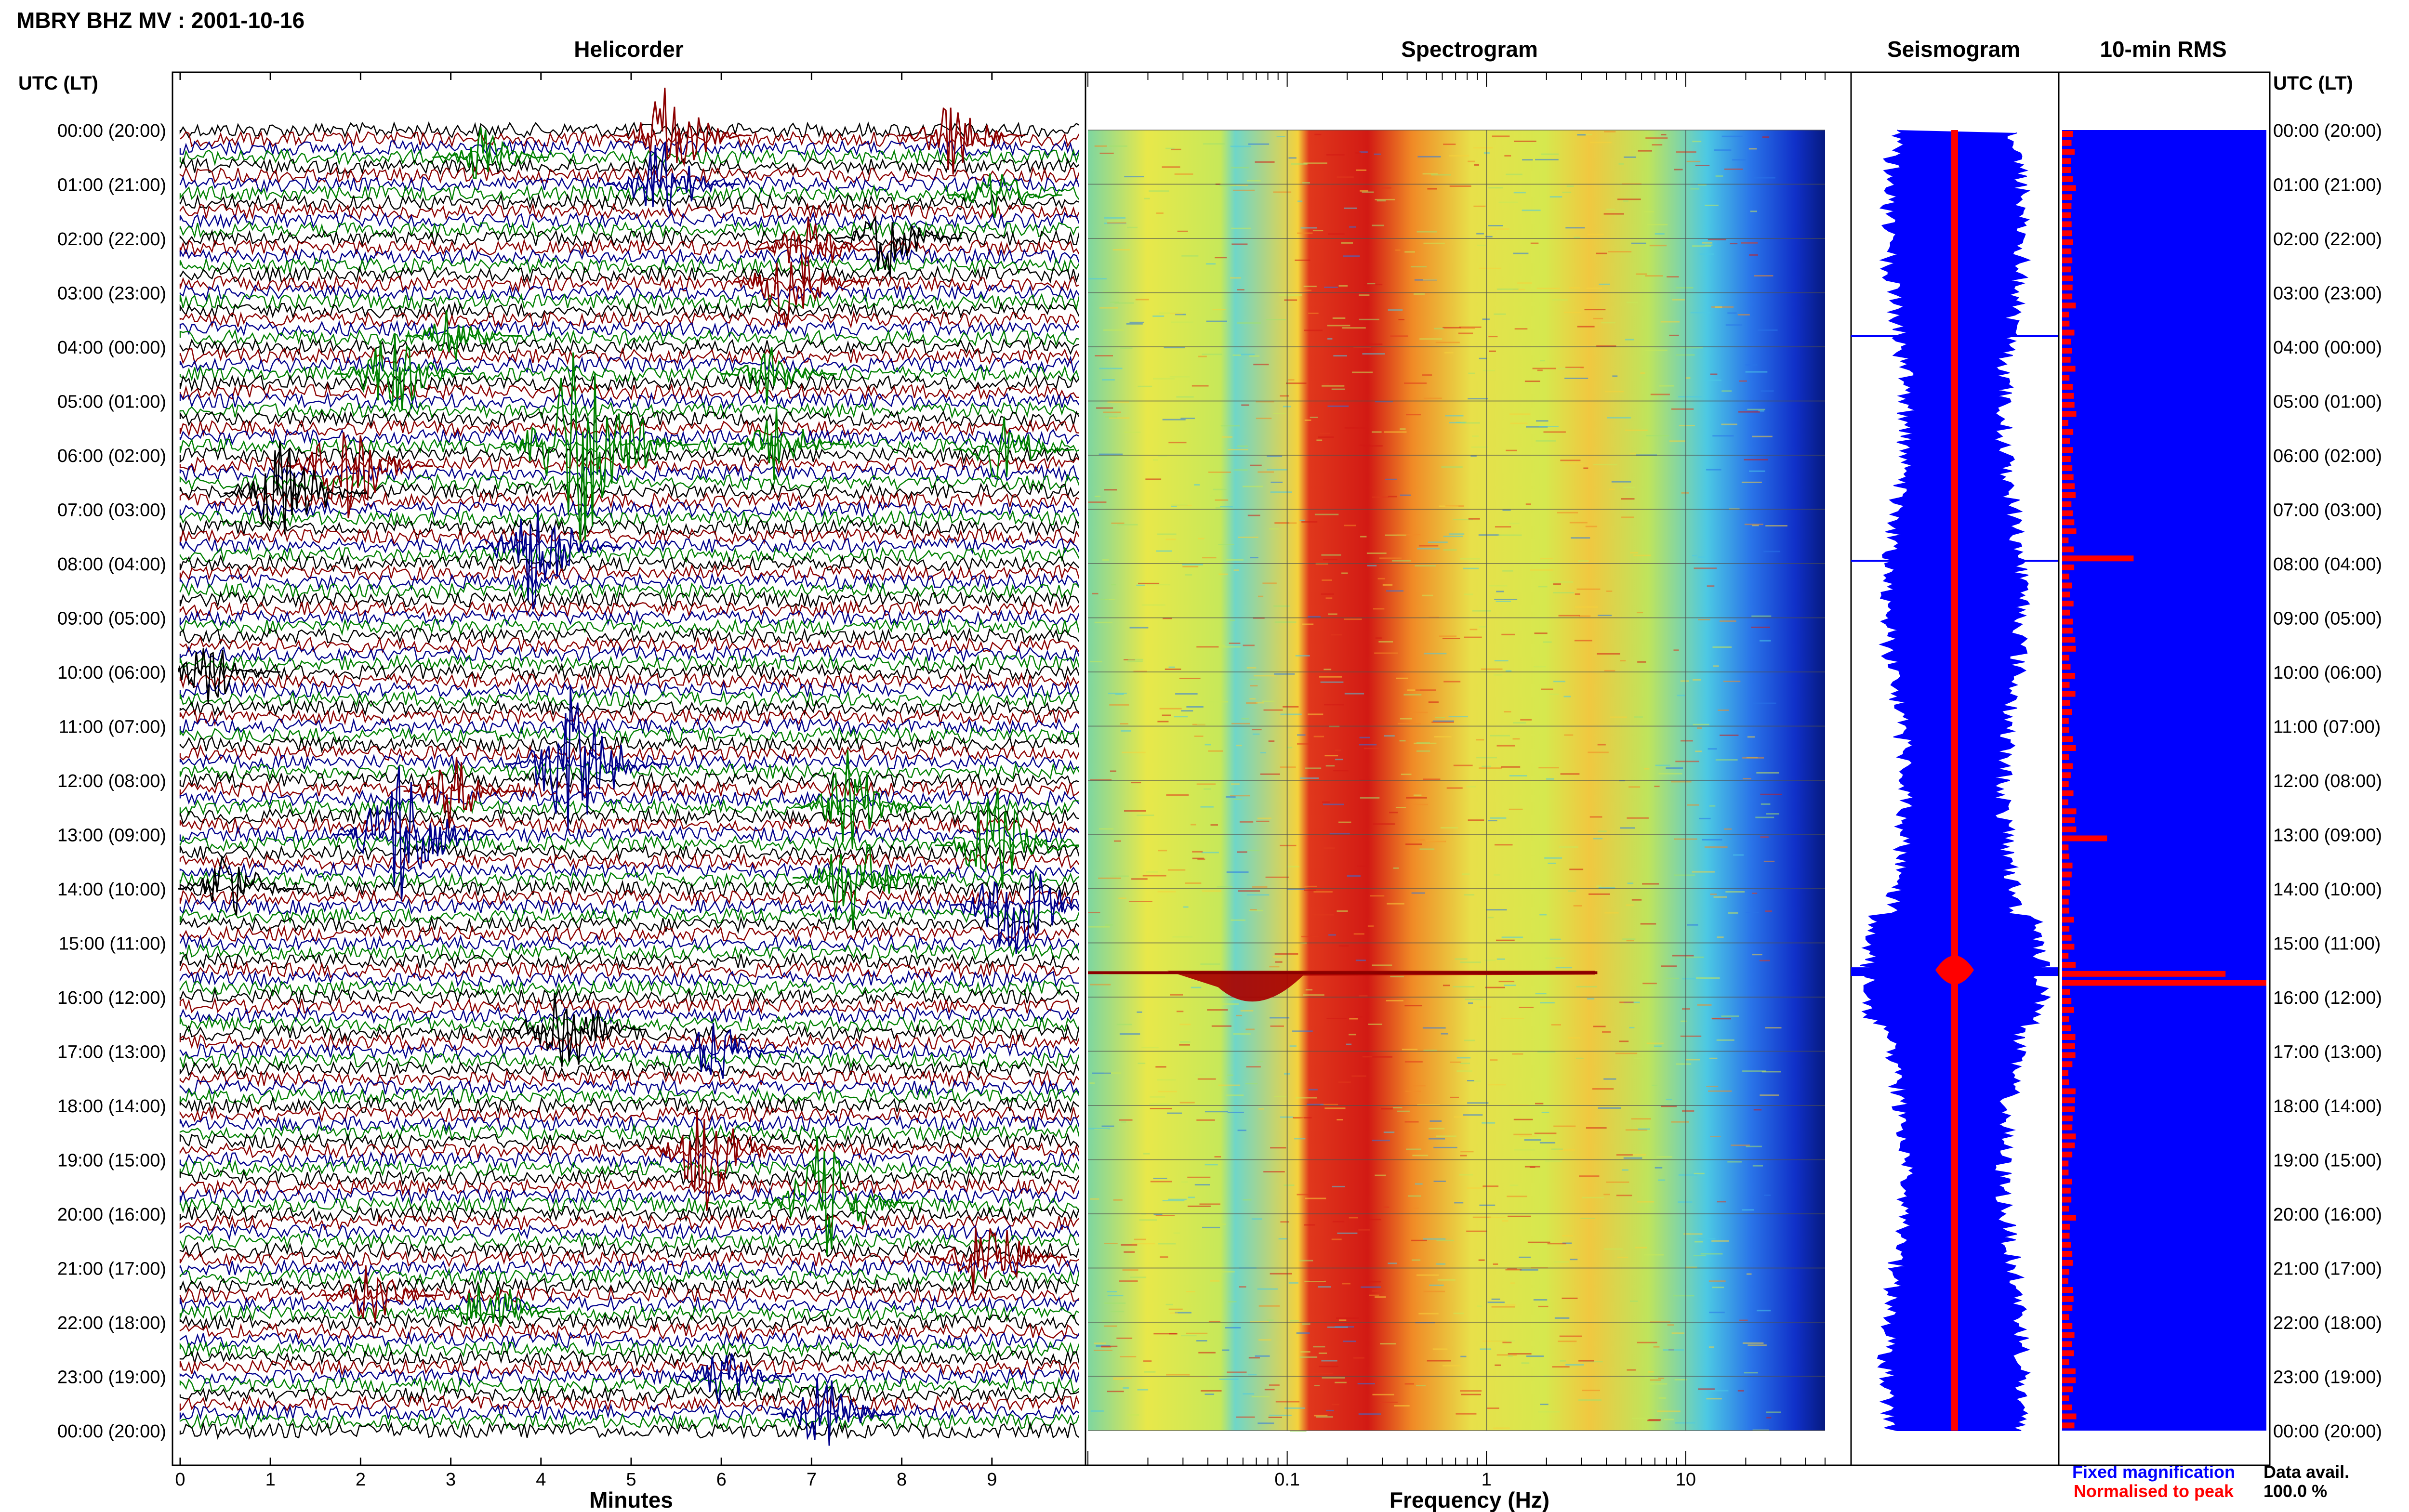 The image size is (2409, 1512). What do you see at coordinates (2164, 780) in the screenshot?
I see `rms-bars` at bounding box center [2164, 780].